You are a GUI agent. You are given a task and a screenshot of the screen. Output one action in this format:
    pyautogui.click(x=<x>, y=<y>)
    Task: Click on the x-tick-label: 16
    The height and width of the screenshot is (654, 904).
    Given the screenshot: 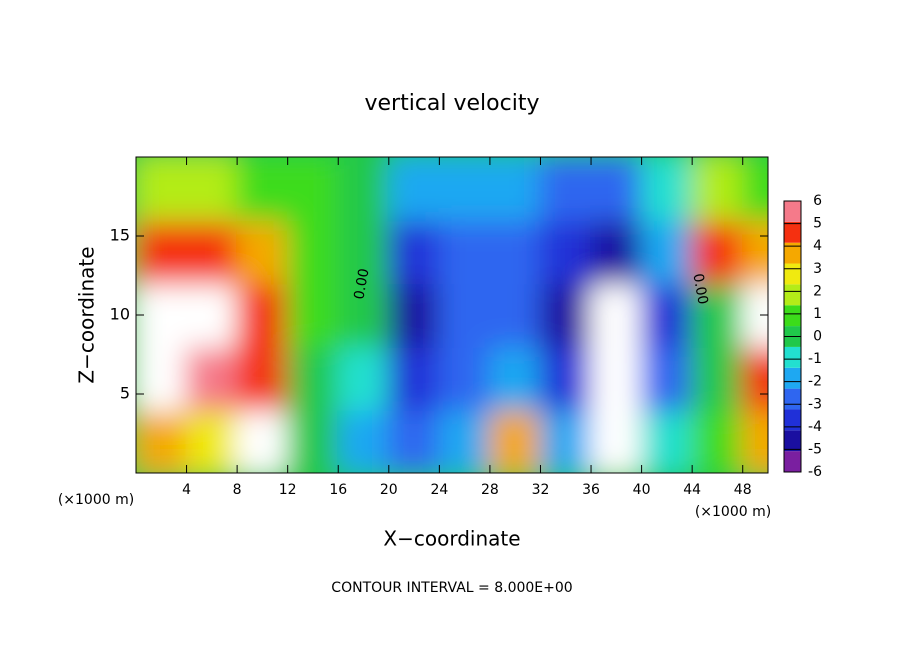 What is the action you would take?
    pyautogui.click(x=338, y=490)
    